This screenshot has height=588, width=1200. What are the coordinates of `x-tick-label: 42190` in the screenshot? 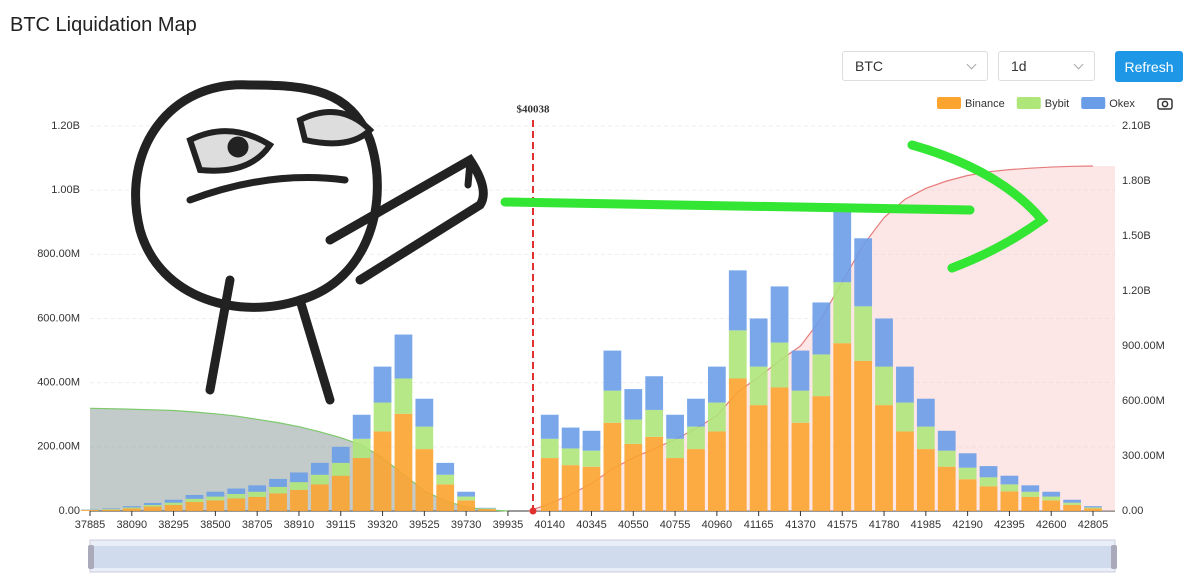 It's located at (967, 525).